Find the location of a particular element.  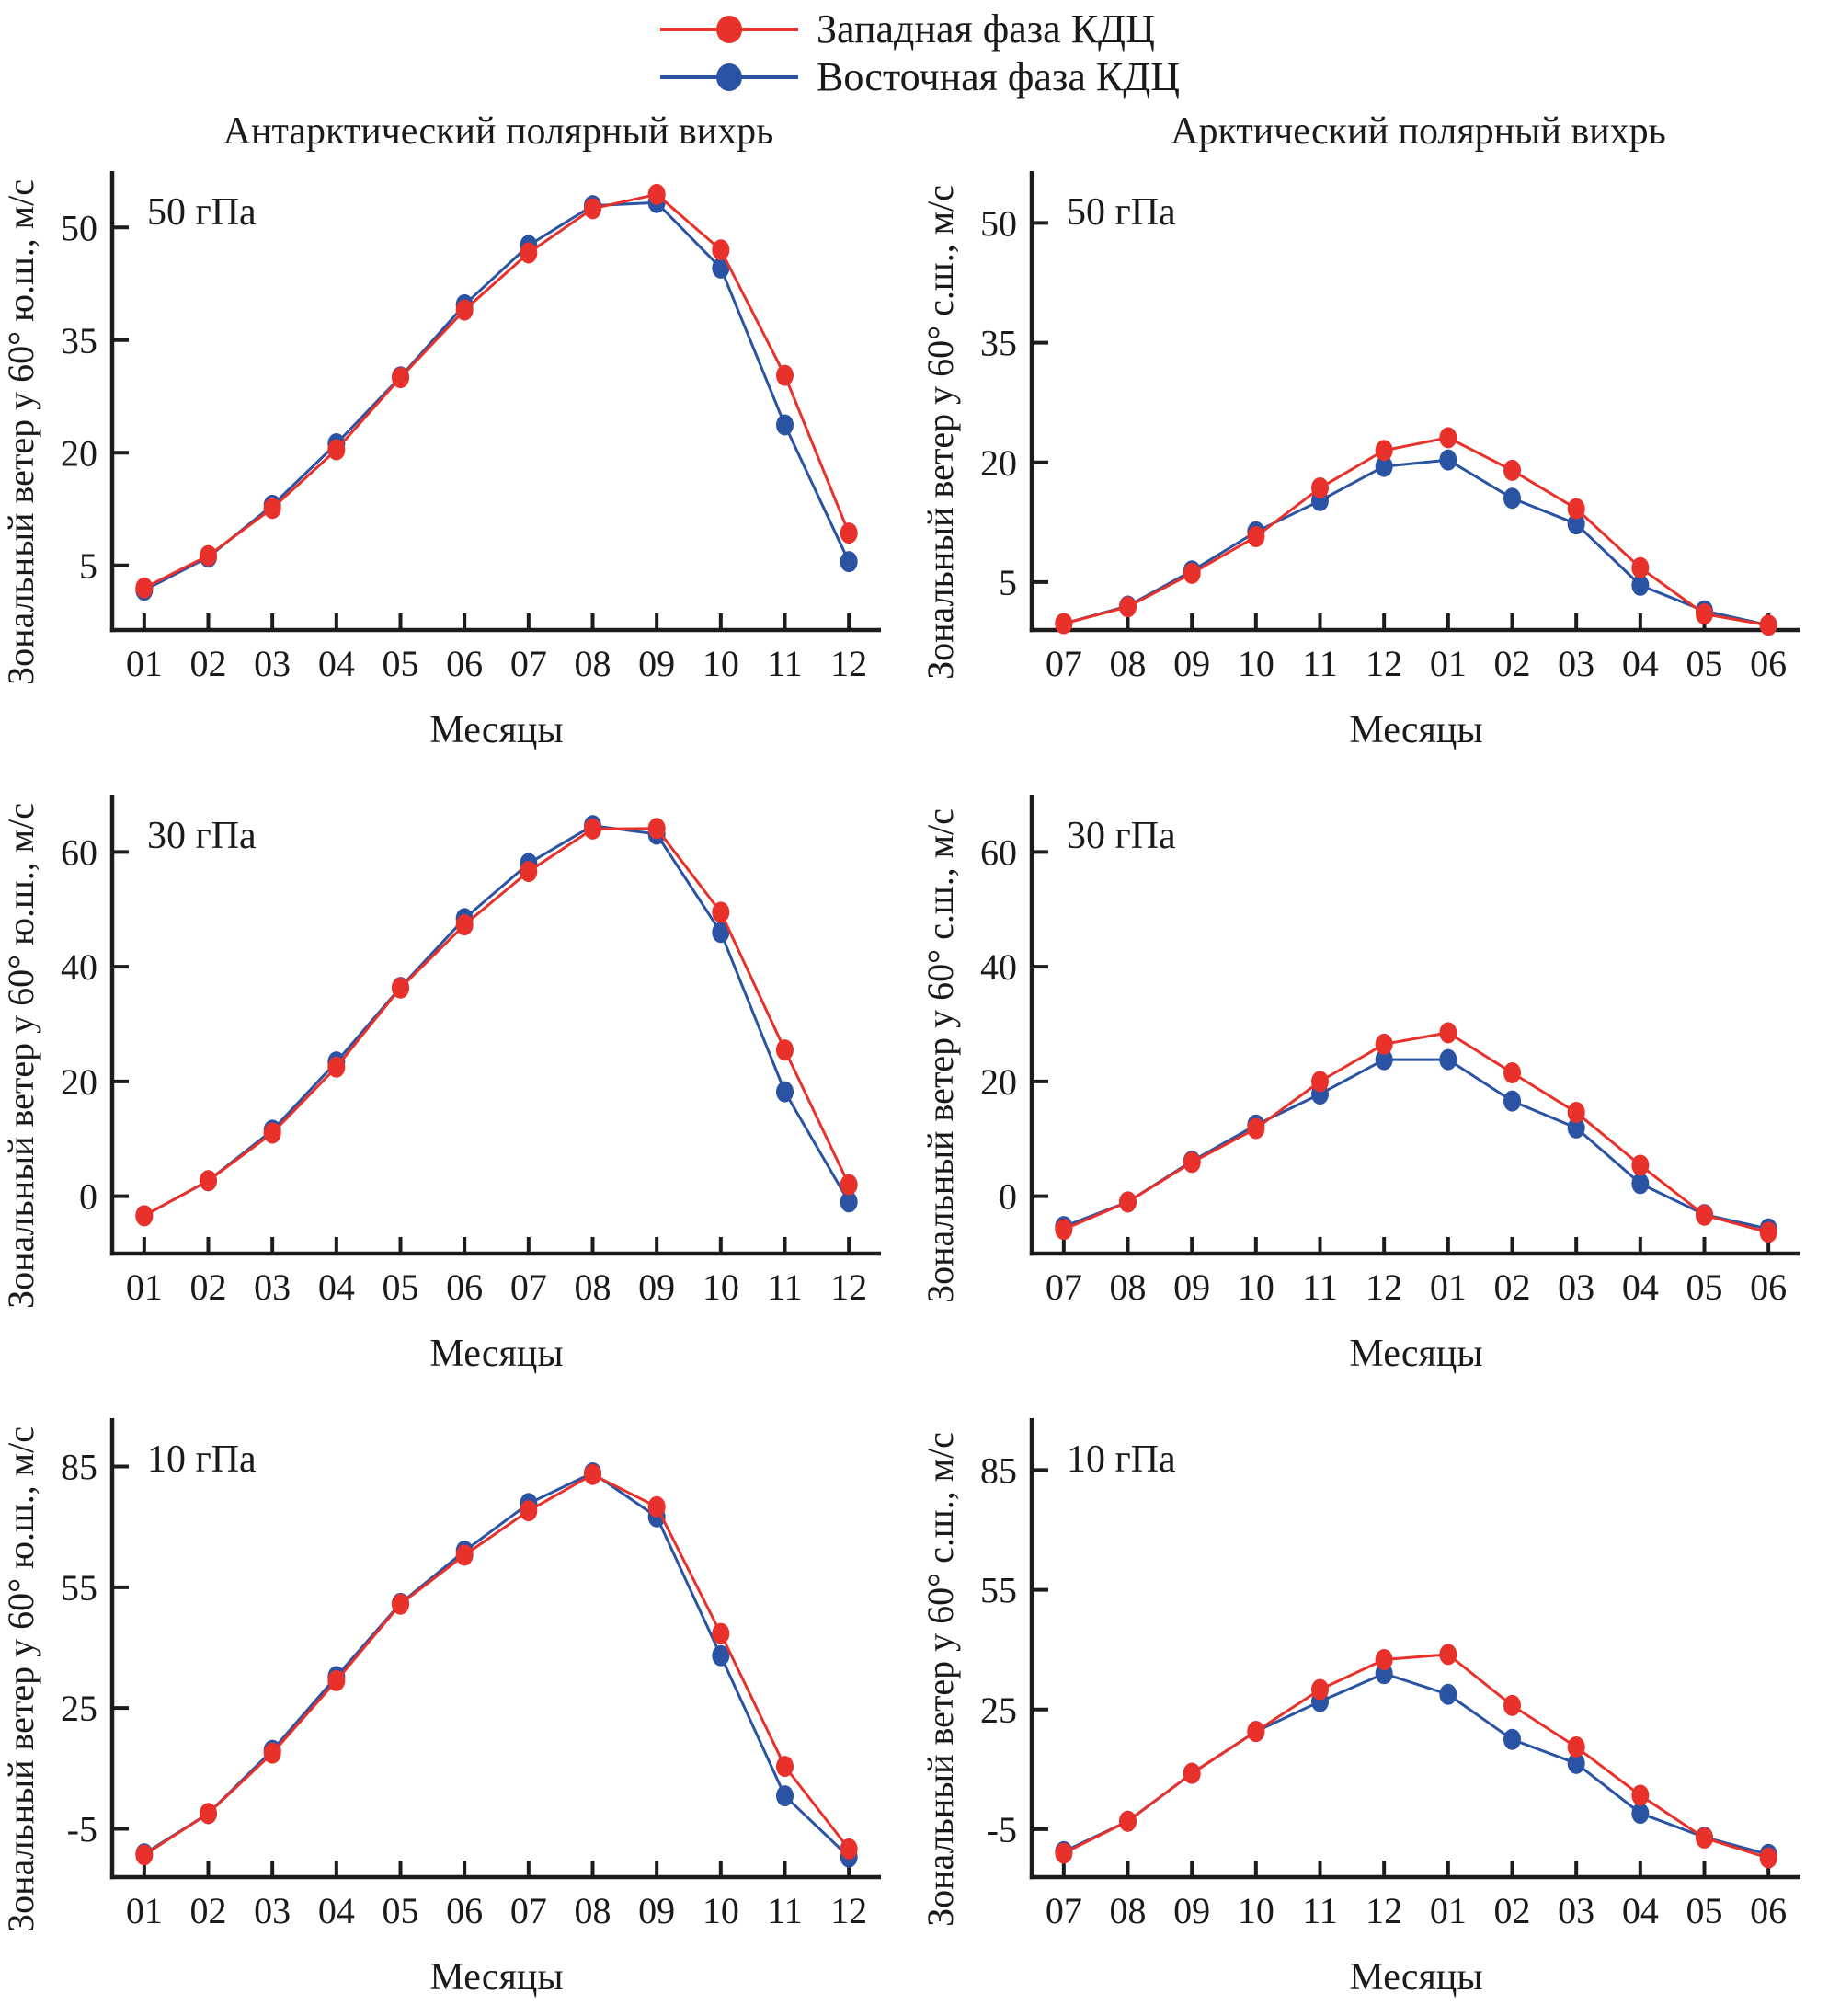

y-tick-label: 50 is located at coordinates (998, 224).